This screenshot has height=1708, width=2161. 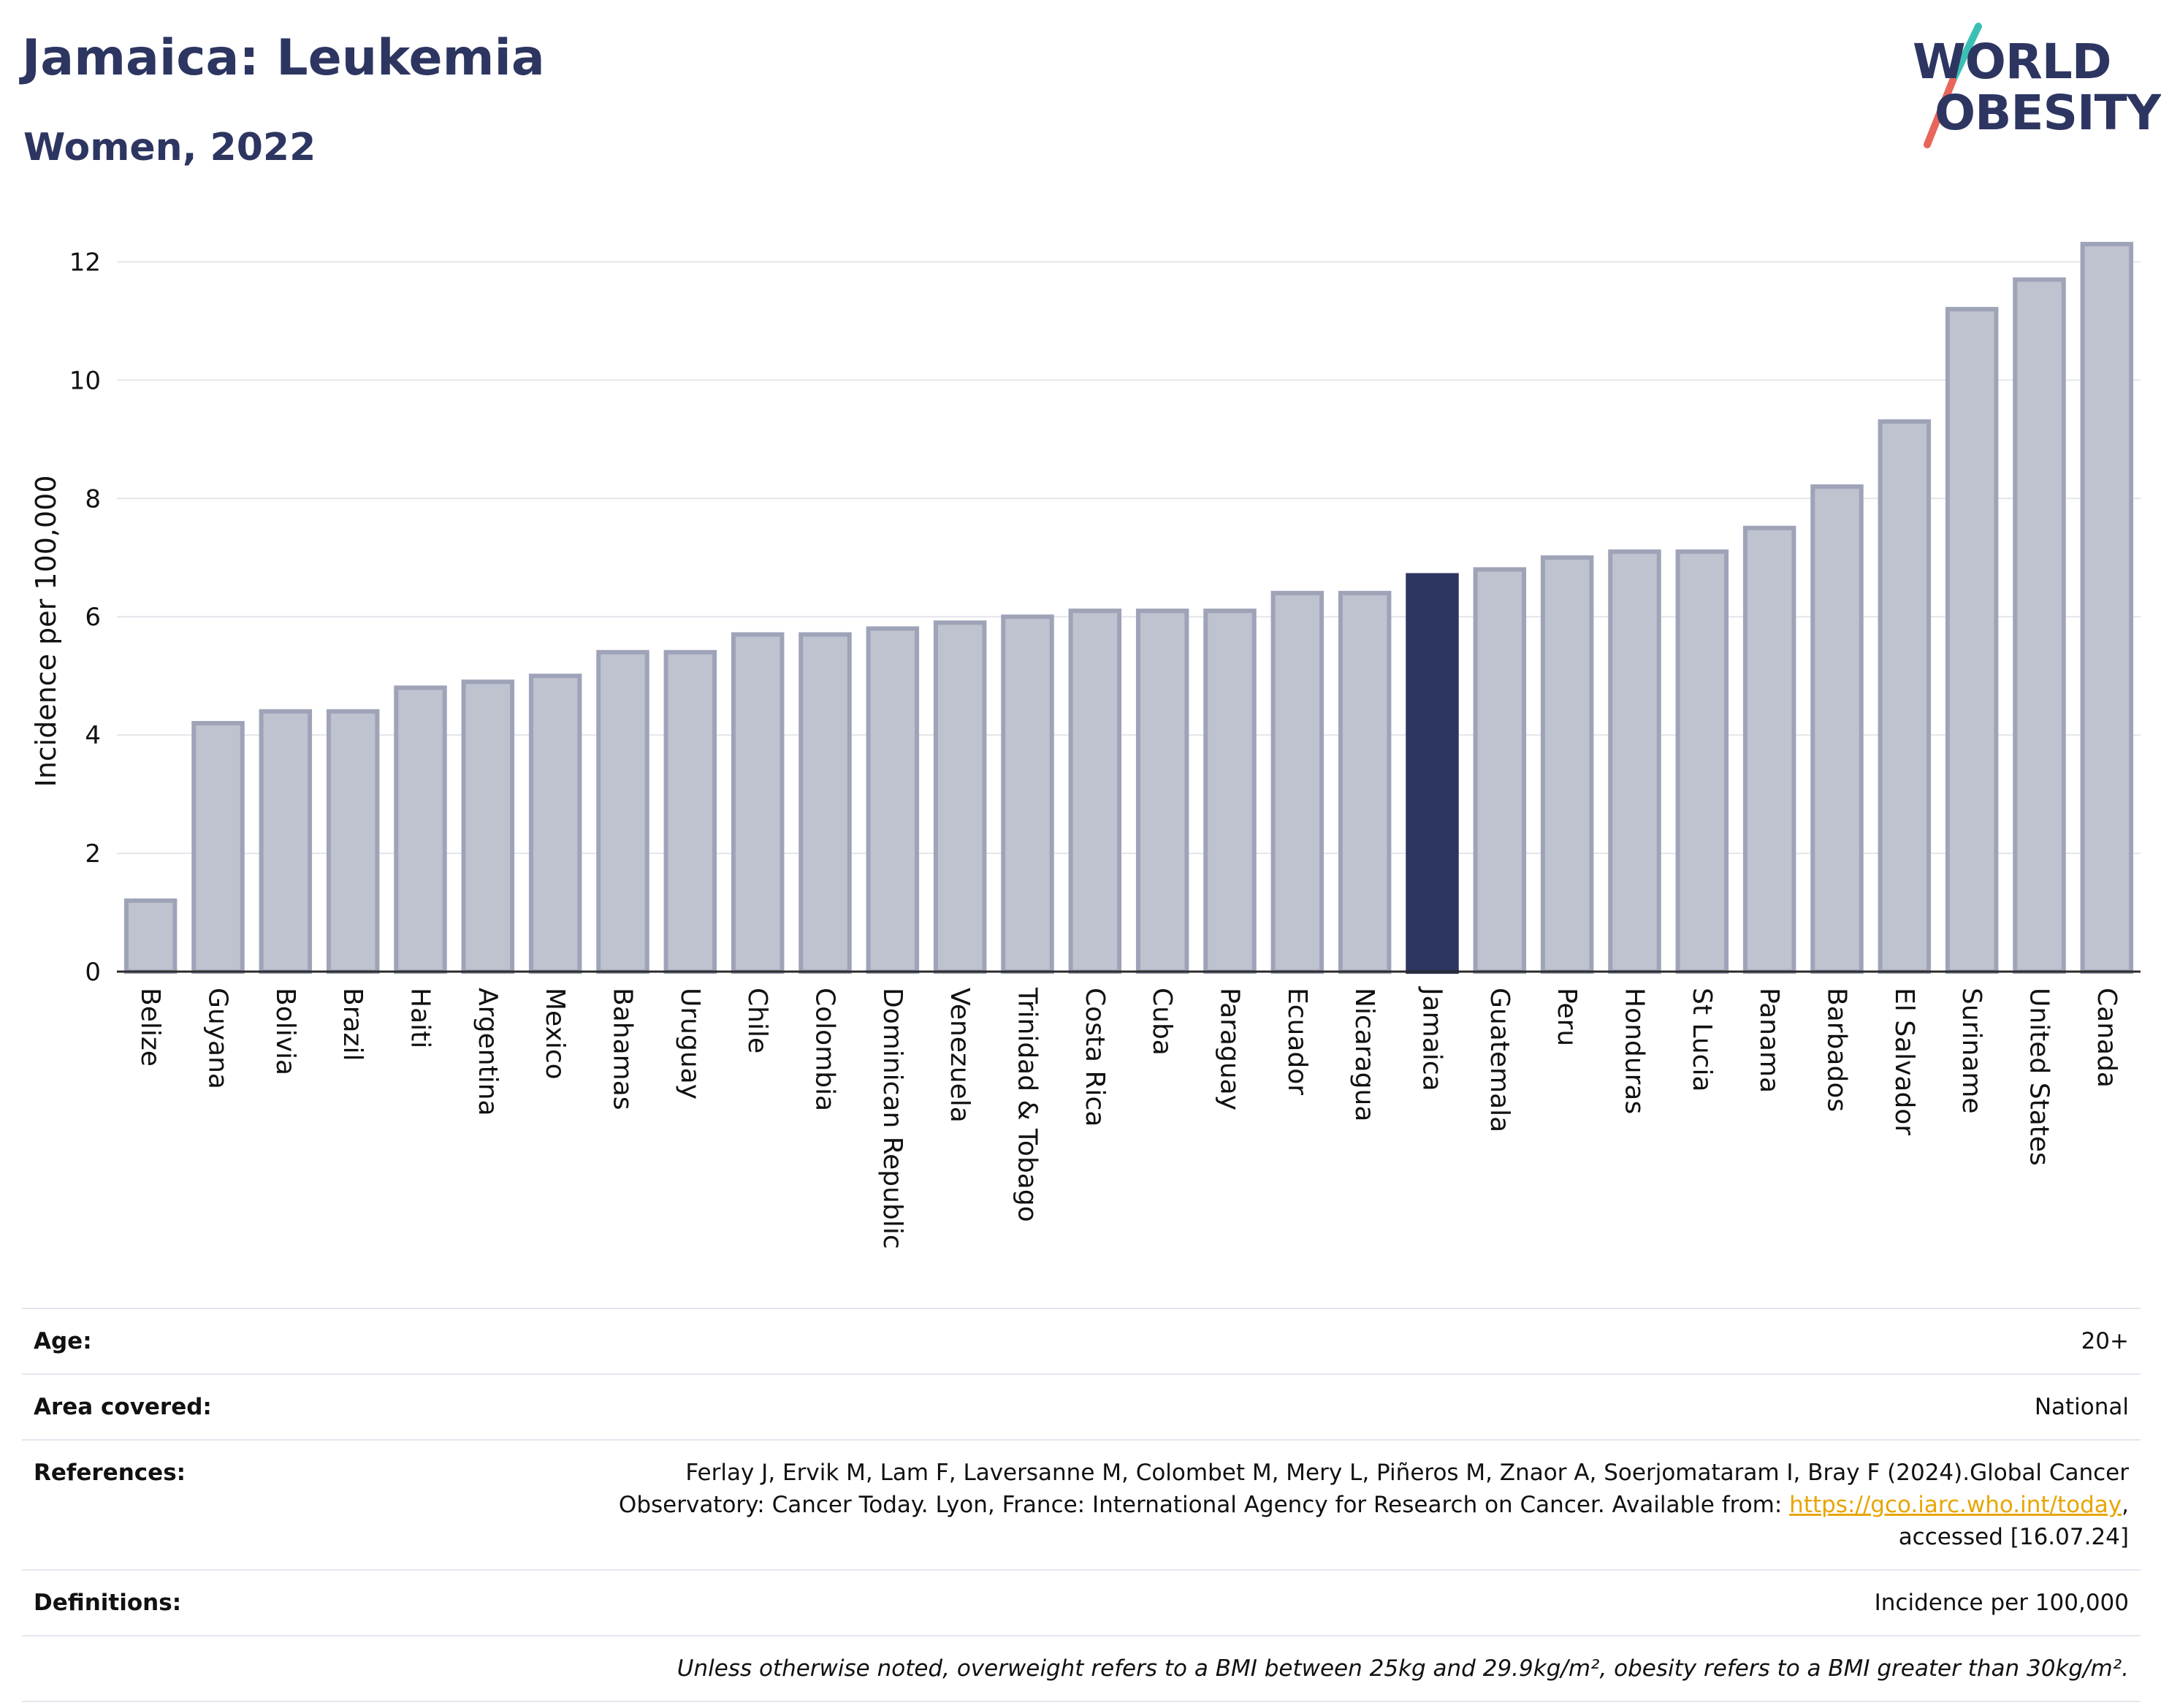 What do you see at coordinates (352, 1024) in the screenshot?
I see `x-tick-label: Brazil` at bounding box center [352, 1024].